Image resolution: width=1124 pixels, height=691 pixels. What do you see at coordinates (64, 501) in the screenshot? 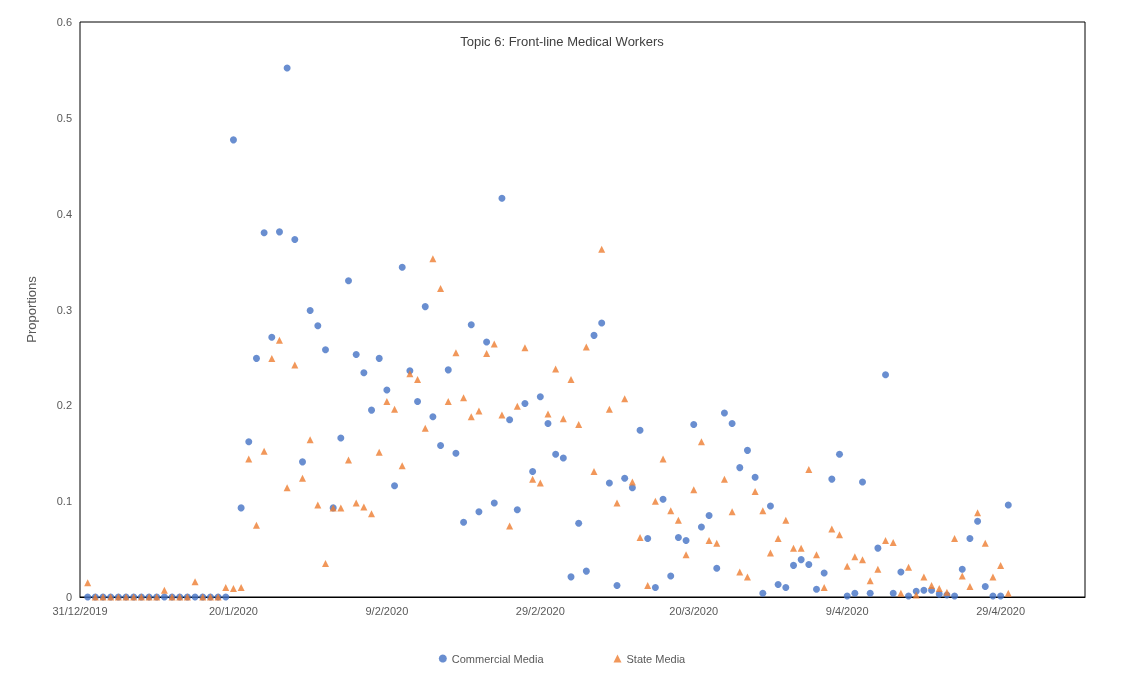
I see `y-tick-label: 0.1` at bounding box center [64, 501].